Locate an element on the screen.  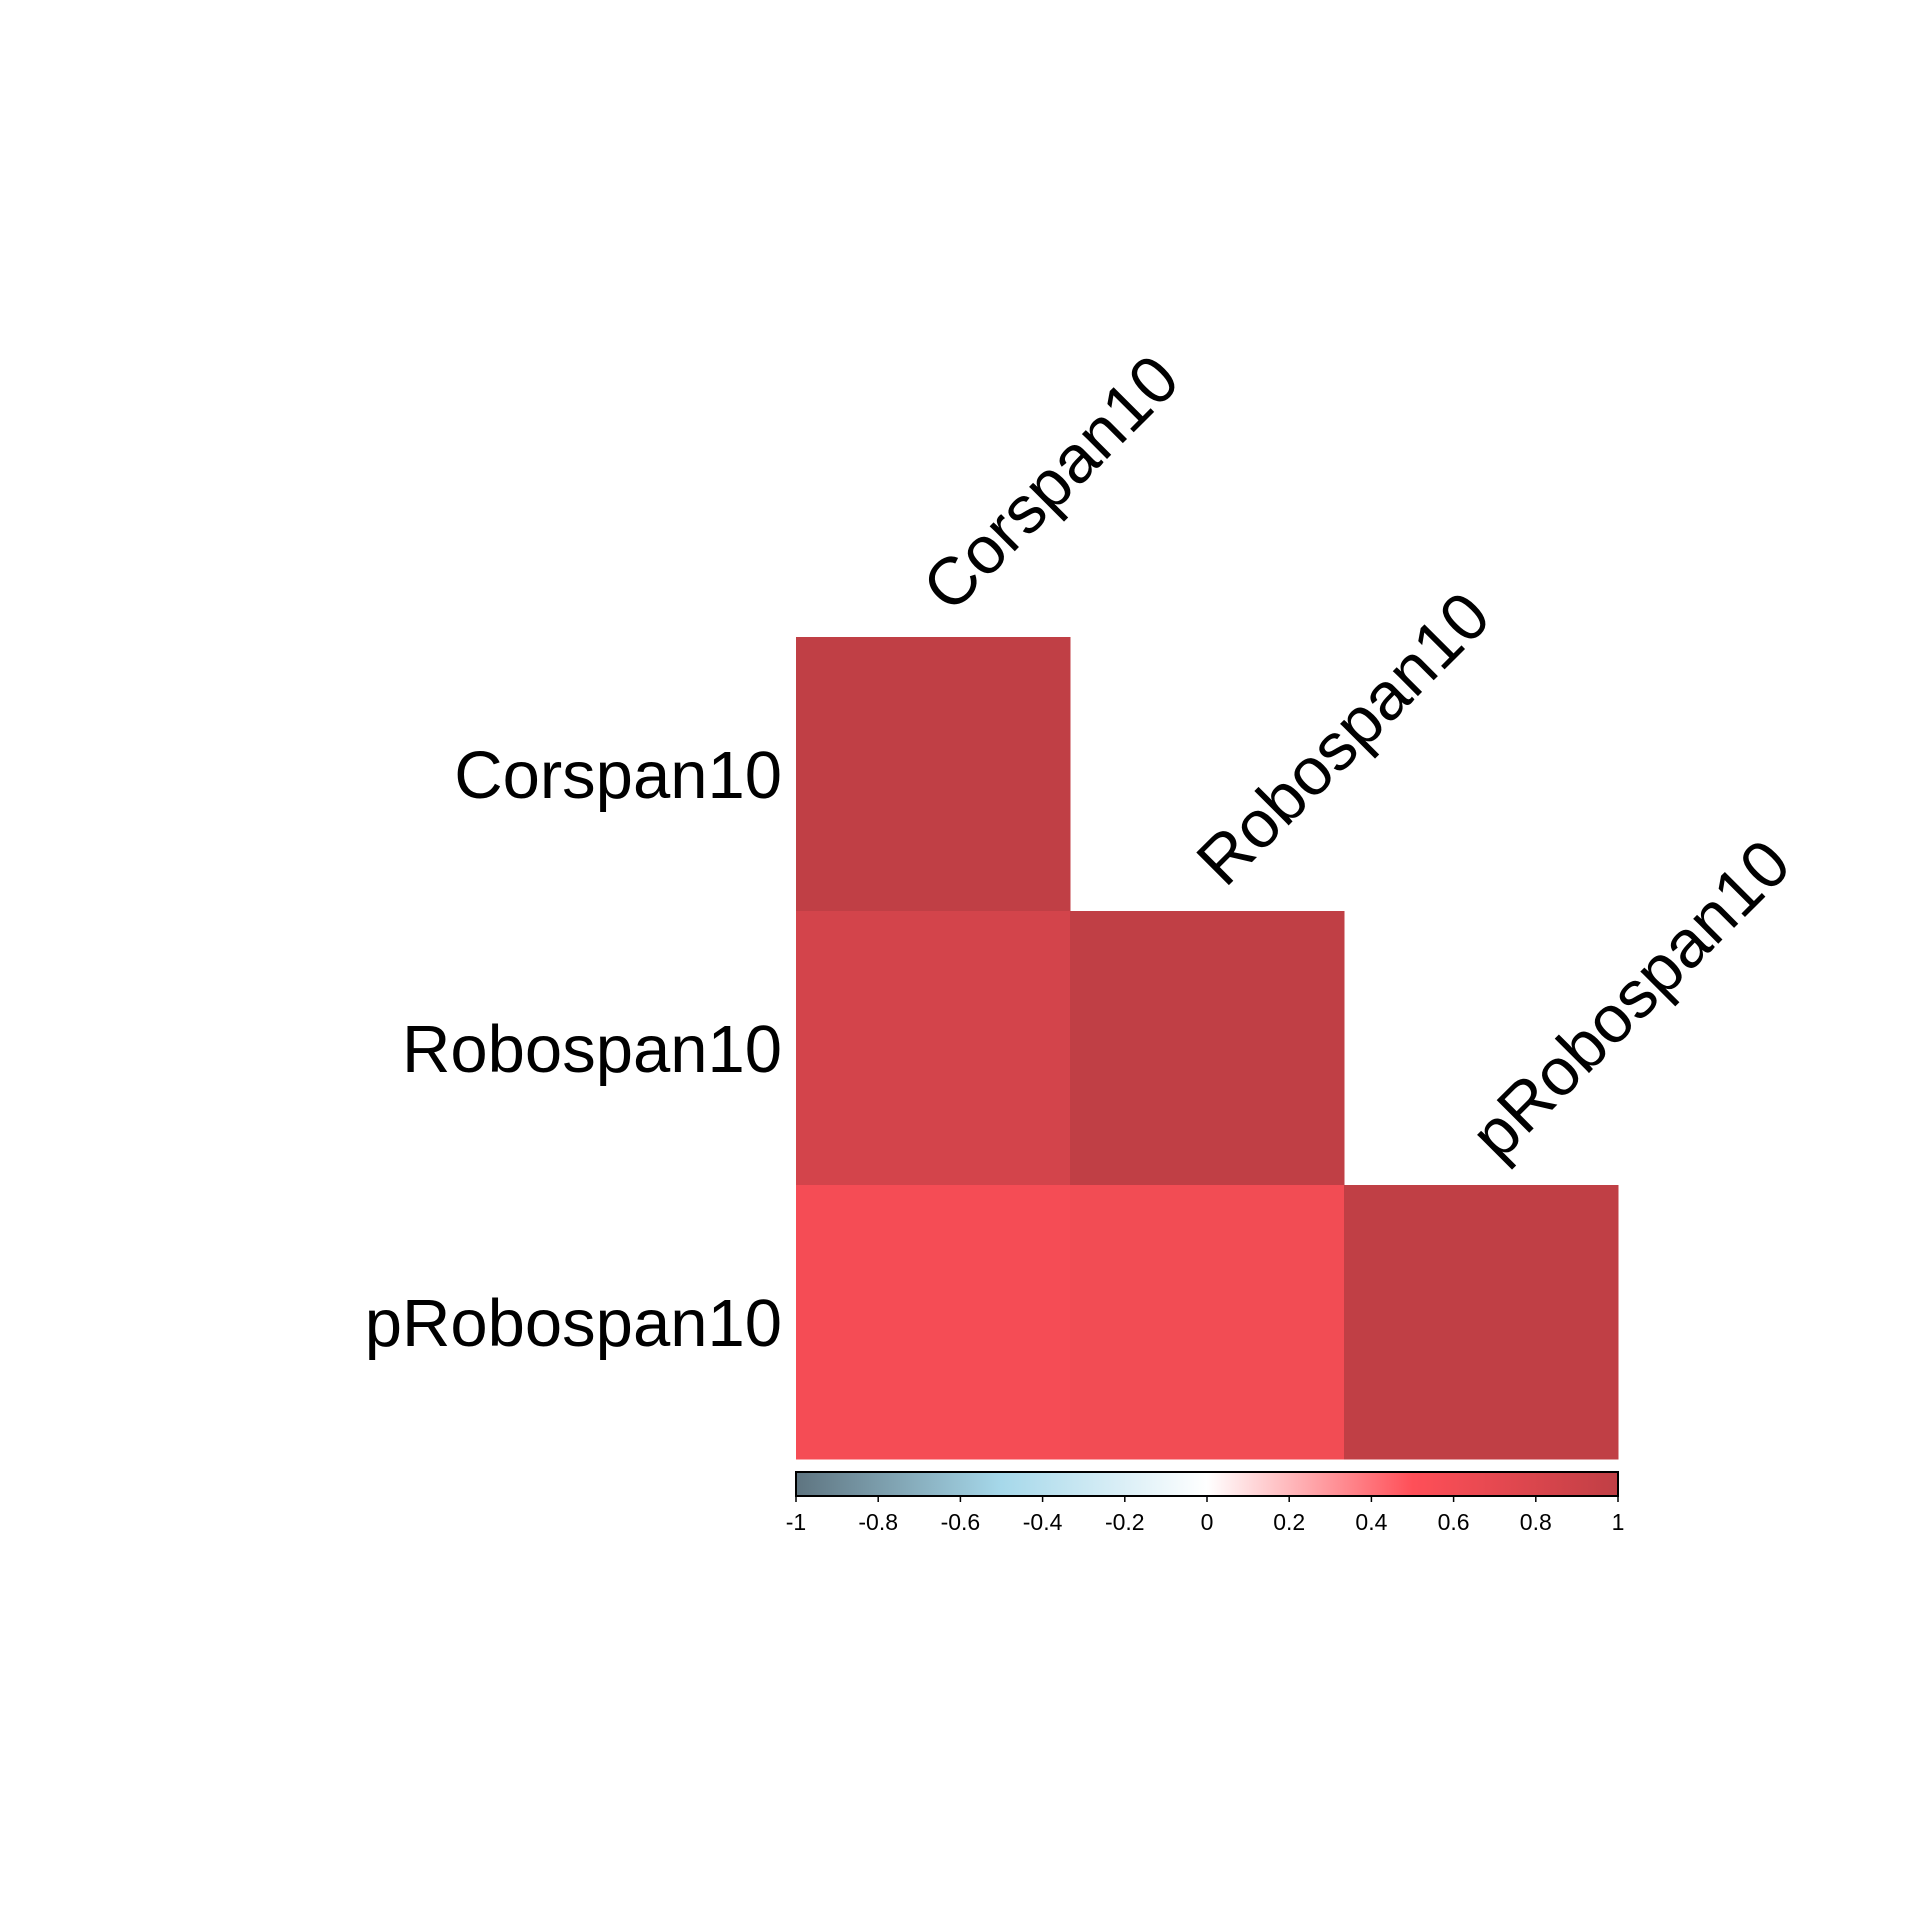
colorbar-tick-label: -1 is located at coordinates (796, 1522).